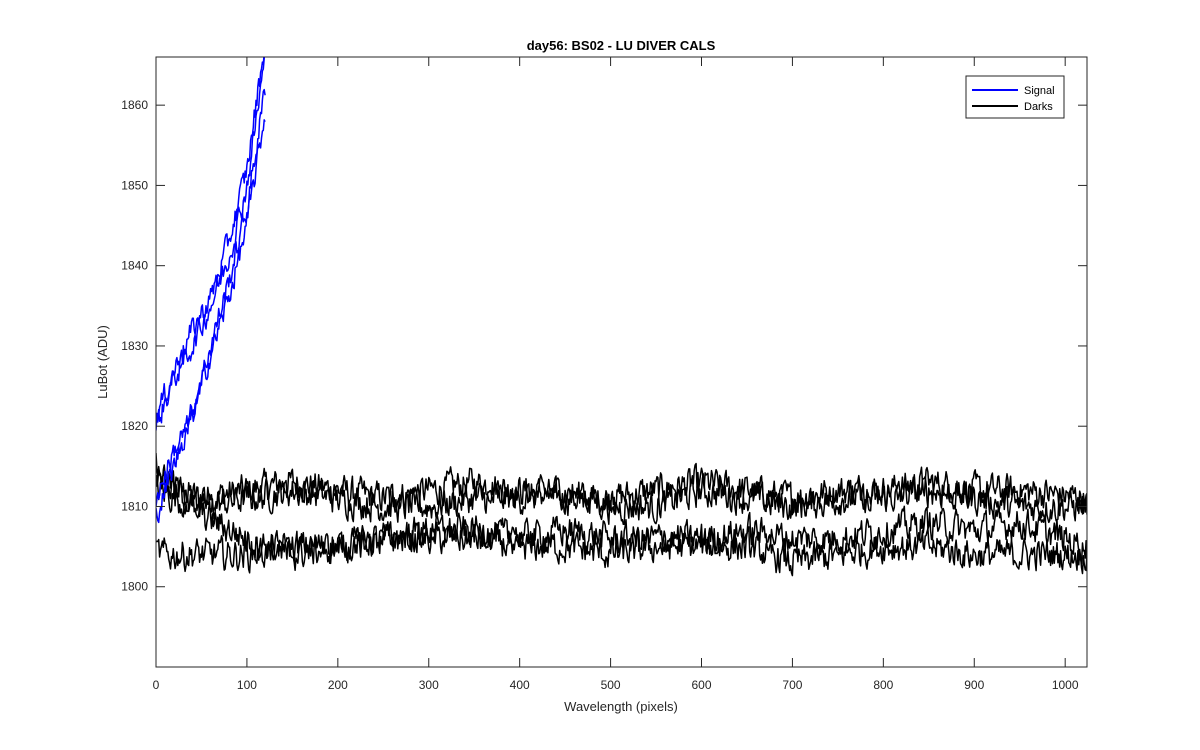 The image size is (1200, 750). Describe the element at coordinates (520, 685) in the screenshot. I see `x-tick-label: 400` at that location.